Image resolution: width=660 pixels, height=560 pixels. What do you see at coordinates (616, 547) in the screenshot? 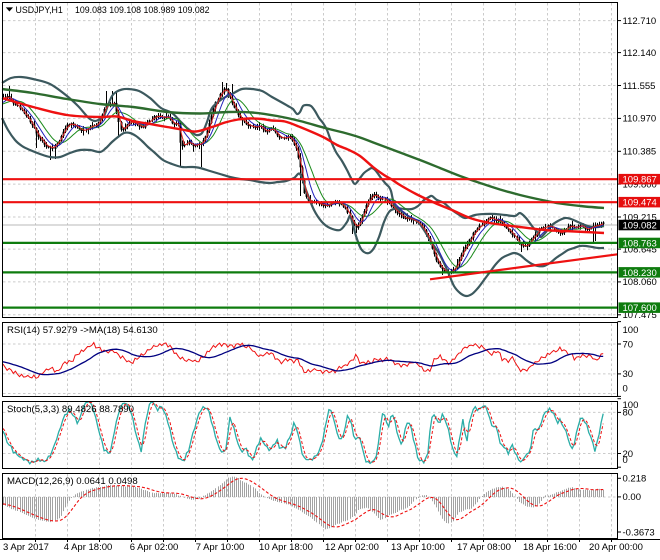
I see `svg-text: 20 Apr 00:00` at bounding box center [616, 547].